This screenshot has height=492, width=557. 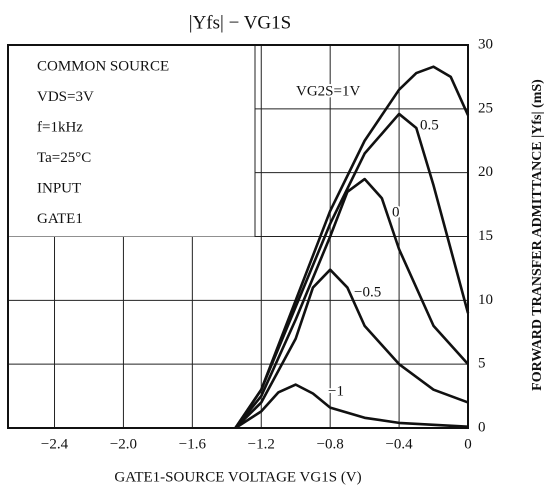 I want to click on x-axis-label: GATE1-SOURCE VOLTAGE VG1S (V), so click(x=237, y=477).